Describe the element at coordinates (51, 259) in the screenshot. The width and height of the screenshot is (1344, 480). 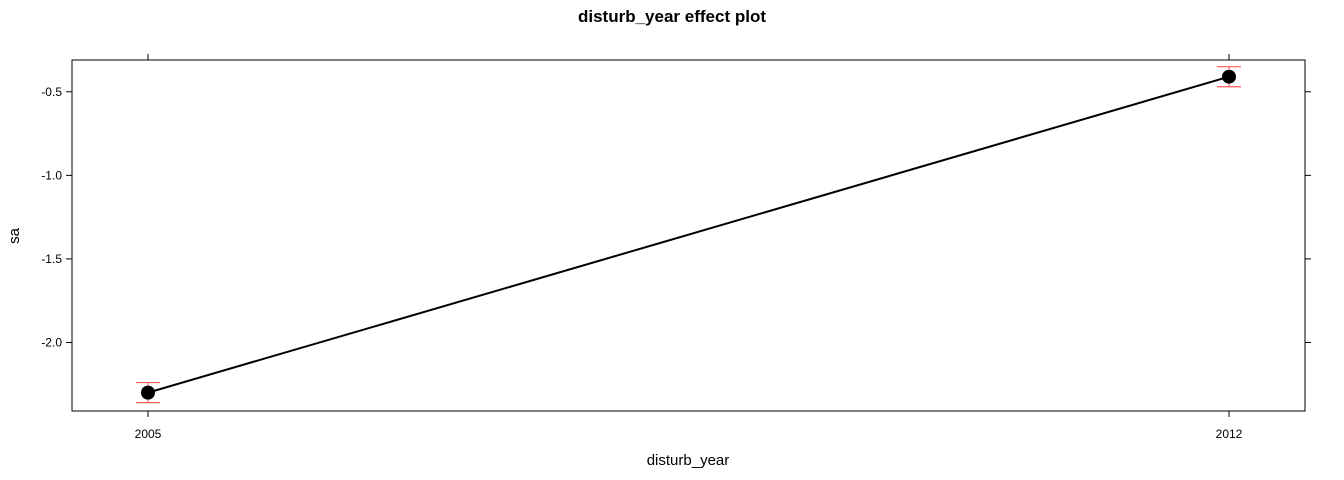
I see `y-tick-label: -1.5` at that location.